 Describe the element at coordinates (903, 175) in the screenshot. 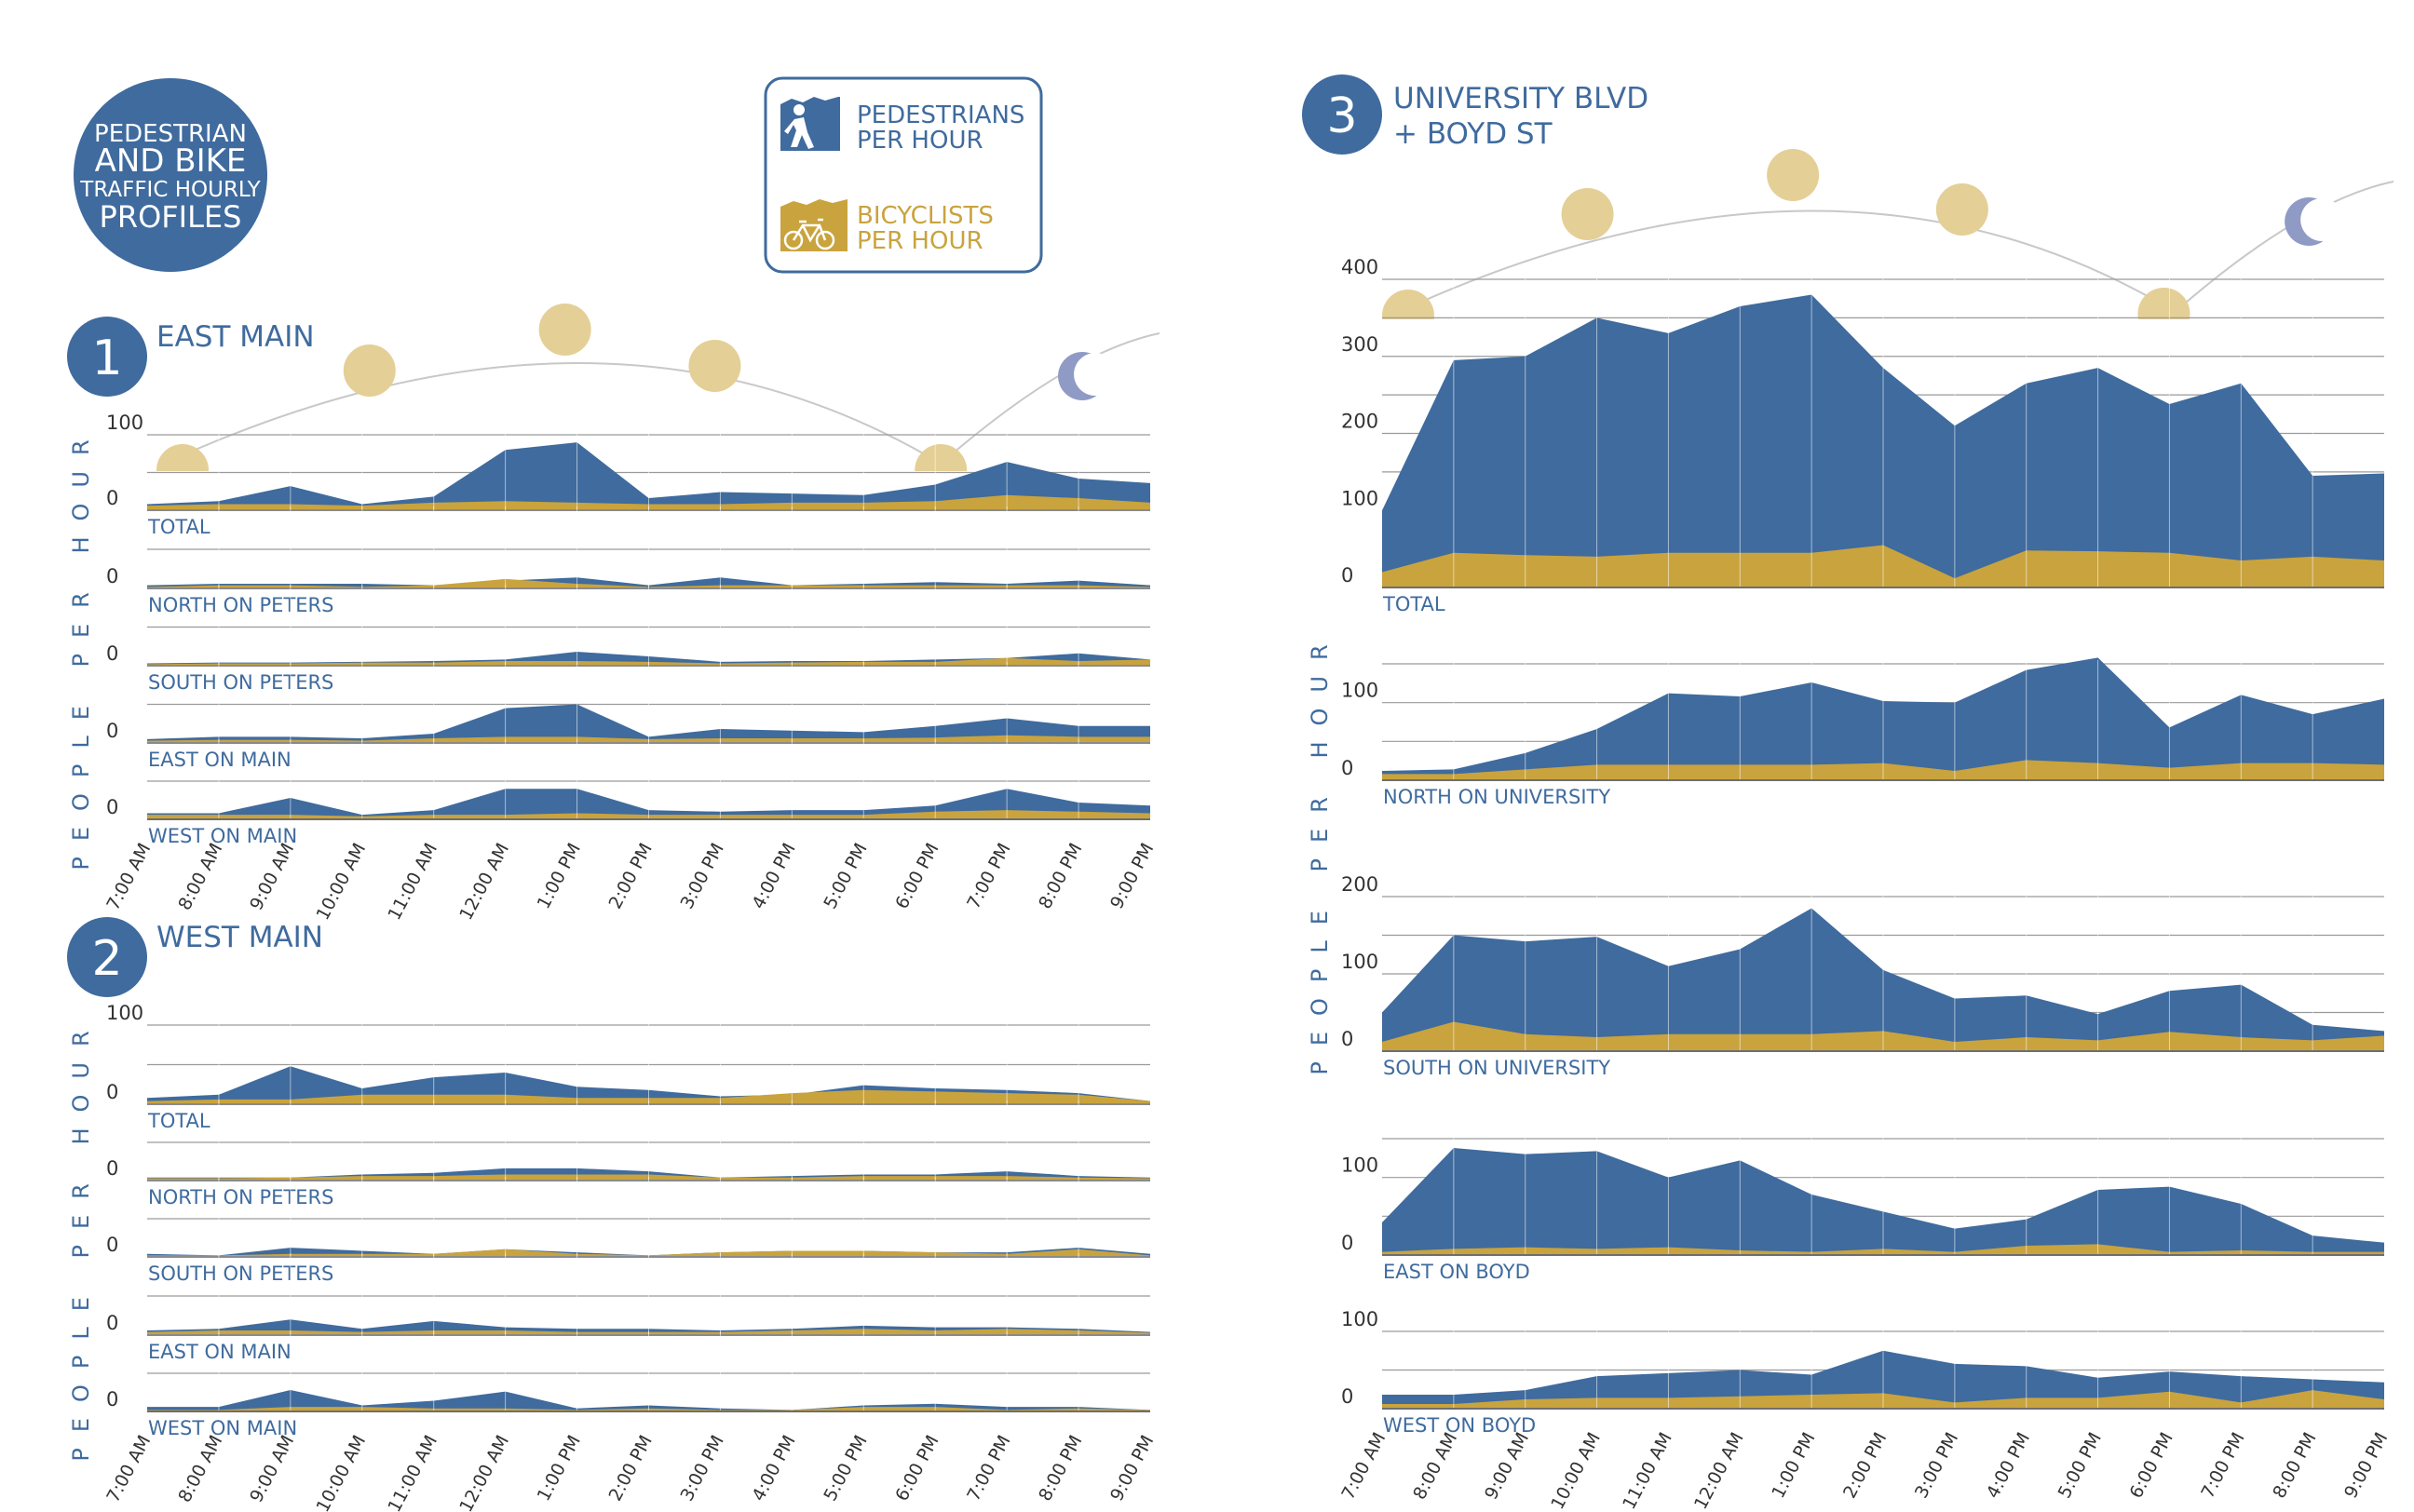

I see `legend: PEDESTRIANS PER HOUR BICYCLISTS PER HOUR` at that location.